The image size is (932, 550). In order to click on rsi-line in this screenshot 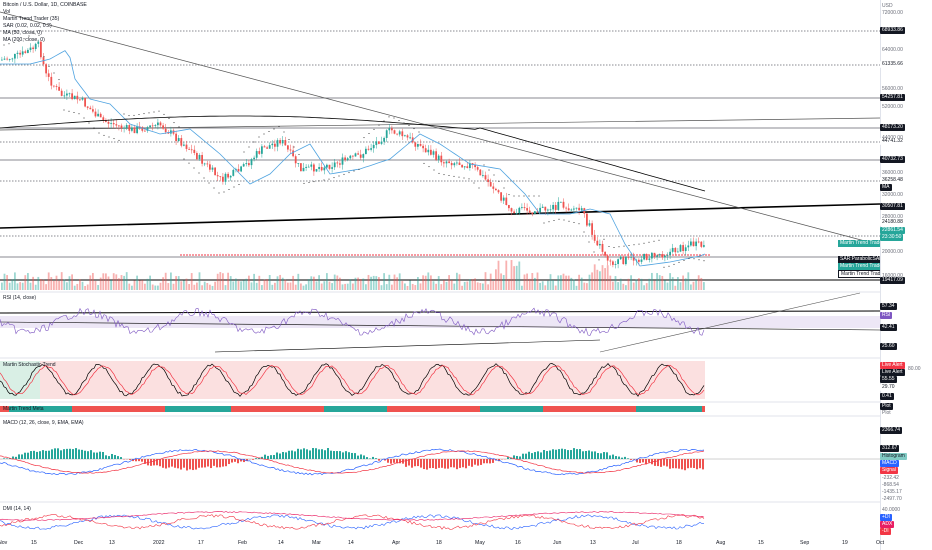, I will do `click(352, 321)`.